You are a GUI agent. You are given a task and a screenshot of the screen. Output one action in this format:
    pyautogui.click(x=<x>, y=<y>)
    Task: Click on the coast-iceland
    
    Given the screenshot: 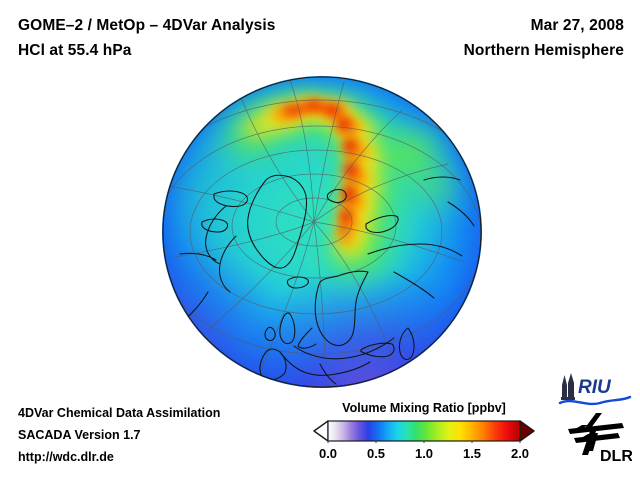 What is the action you would take?
    pyautogui.click(x=297, y=282)
    